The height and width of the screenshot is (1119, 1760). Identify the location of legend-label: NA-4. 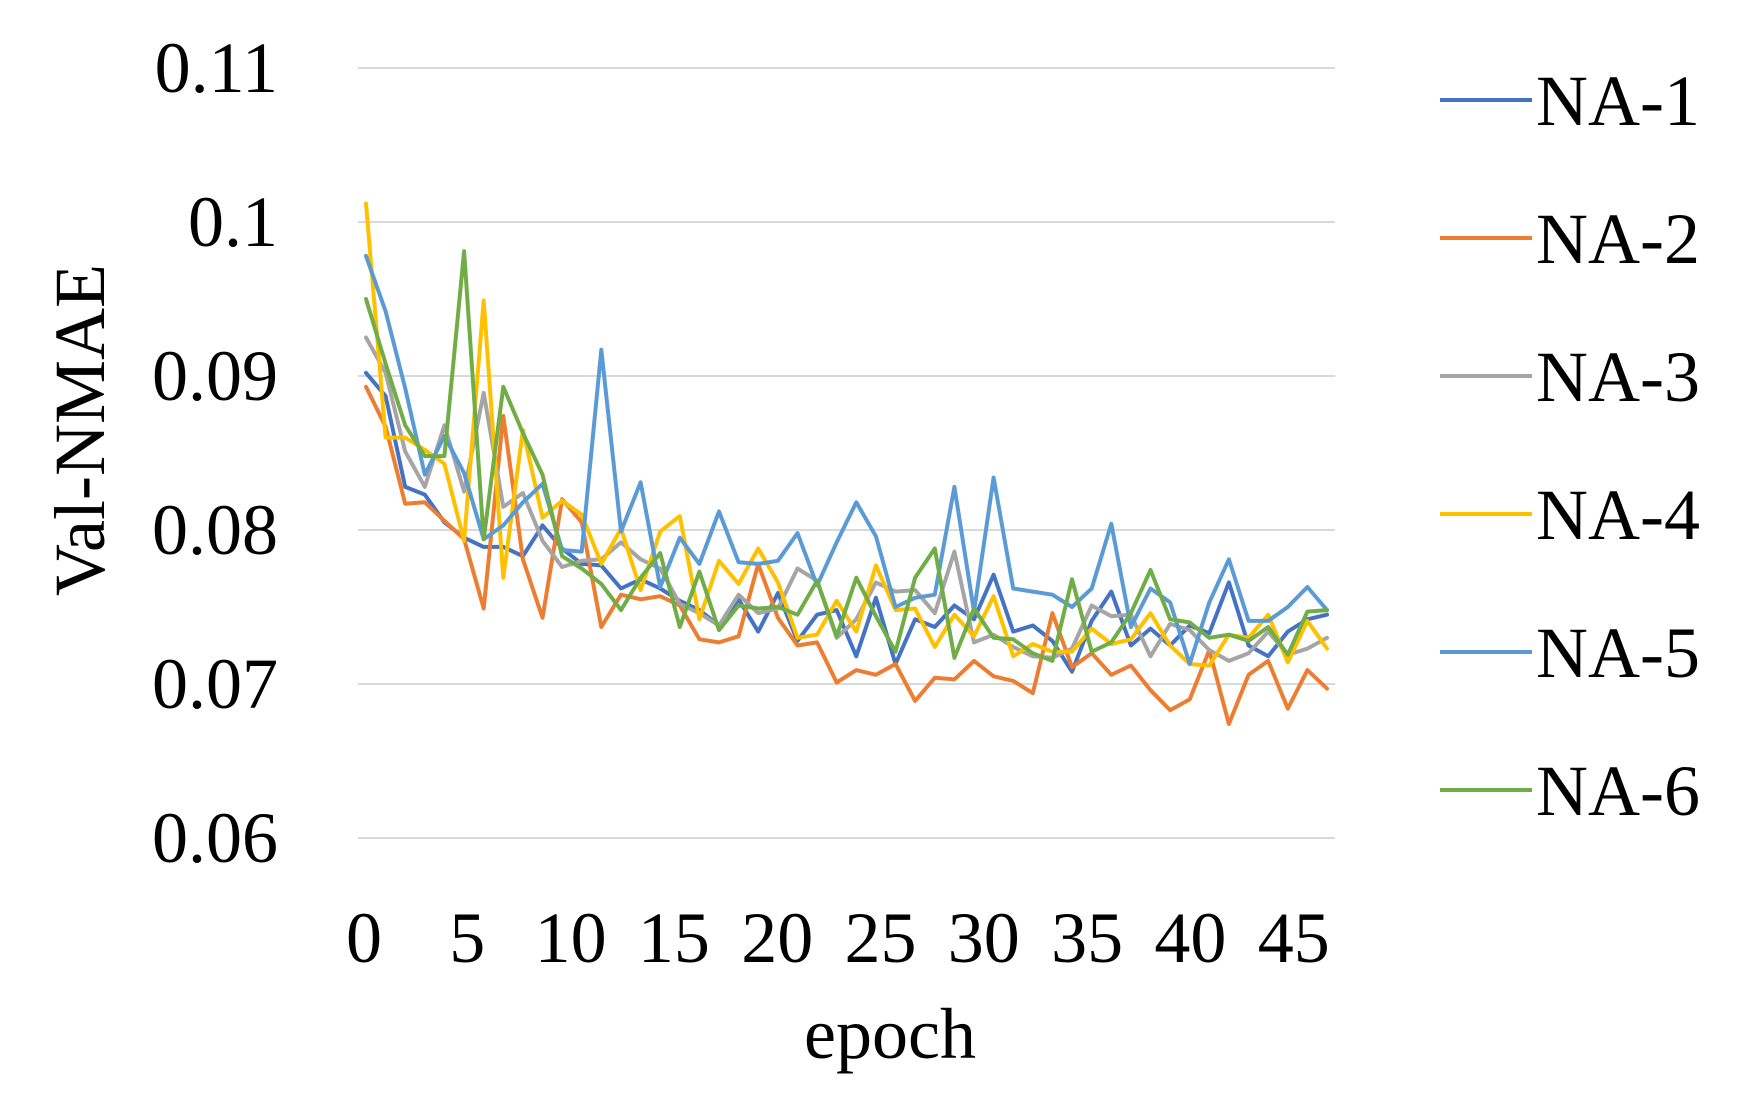
(1618, 515).